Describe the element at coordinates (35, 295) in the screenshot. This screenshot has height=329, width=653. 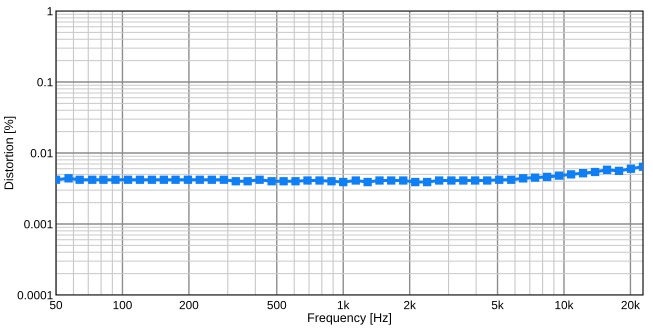
I see `y-tick-label: 0.0001` at that location.